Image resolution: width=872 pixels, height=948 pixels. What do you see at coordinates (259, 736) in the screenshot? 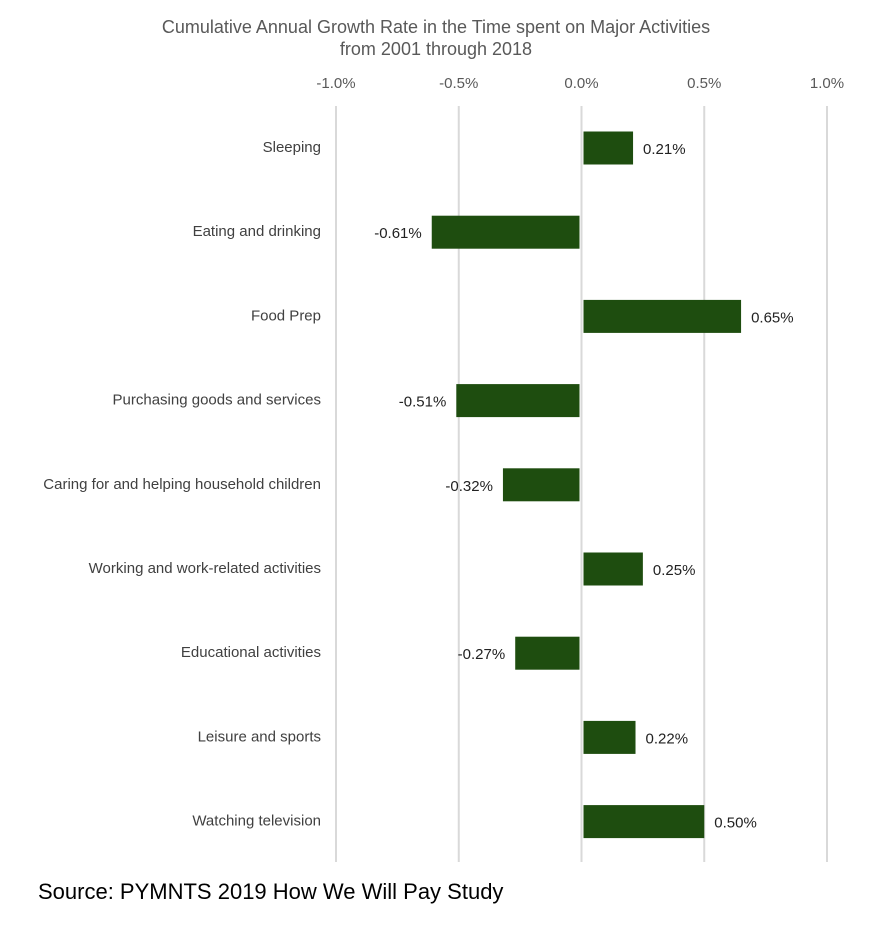
I see `y-tick-label: Leisure and sports` at bounding box center [259, 736].